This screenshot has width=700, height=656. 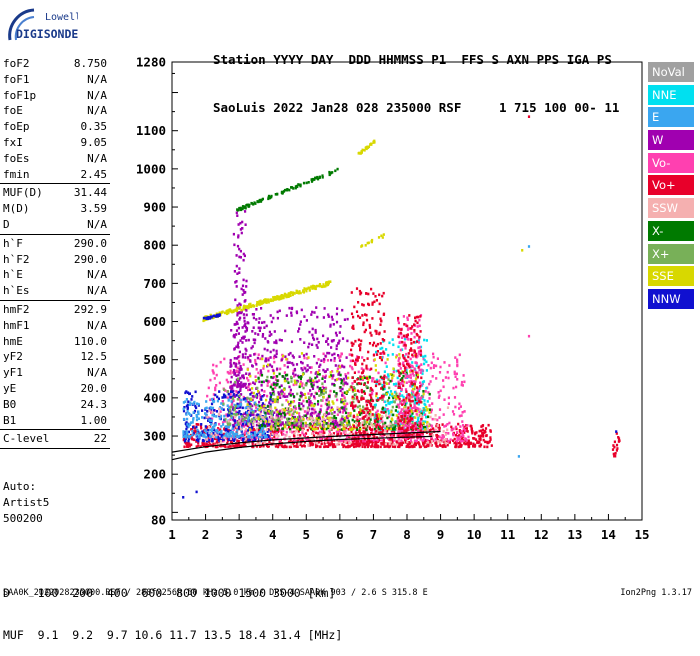 What do you see at coordinates (55, 430) in the screenshot?
I see `separator` at bounding box center [55, 430].